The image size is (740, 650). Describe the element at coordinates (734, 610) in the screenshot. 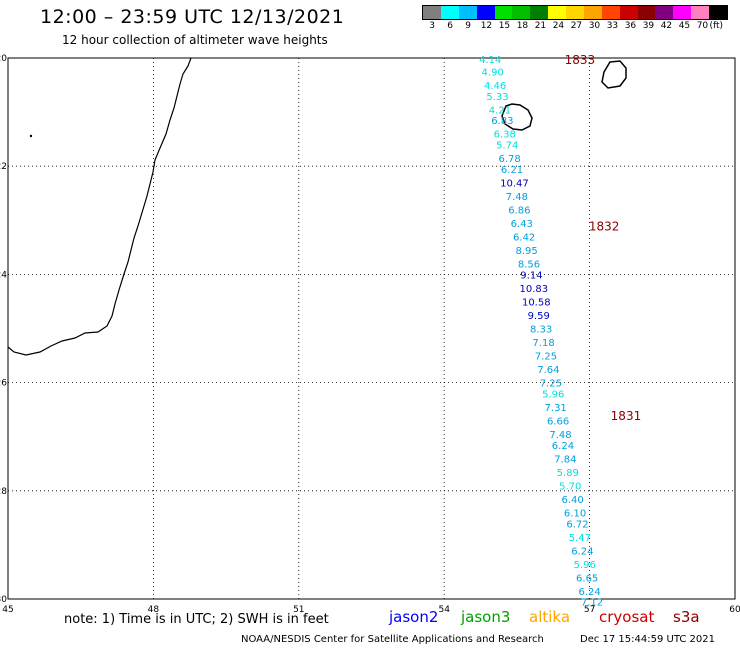

I see `lon-tick-label: 60` at that location.